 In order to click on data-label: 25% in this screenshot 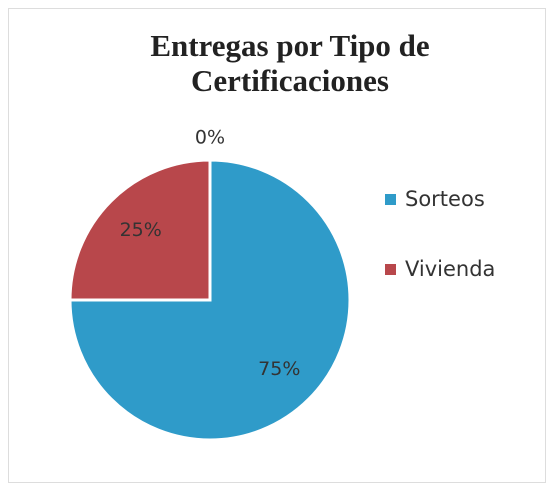, I will do `click(141, 230)`.